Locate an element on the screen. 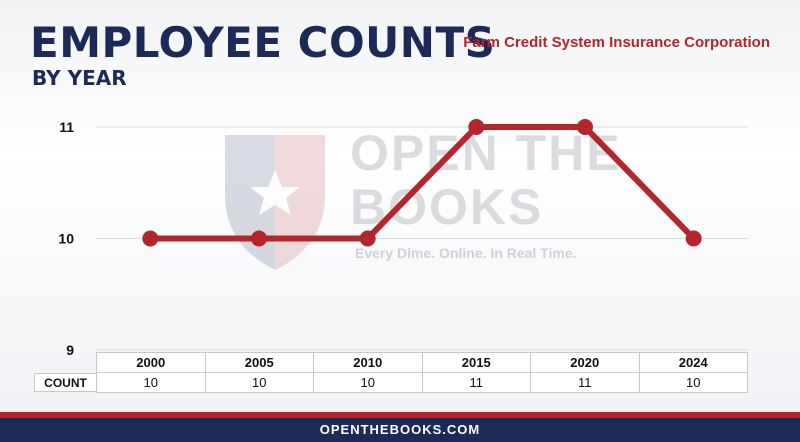  table-row-label: COUNT is located at coordinates (65, 382).